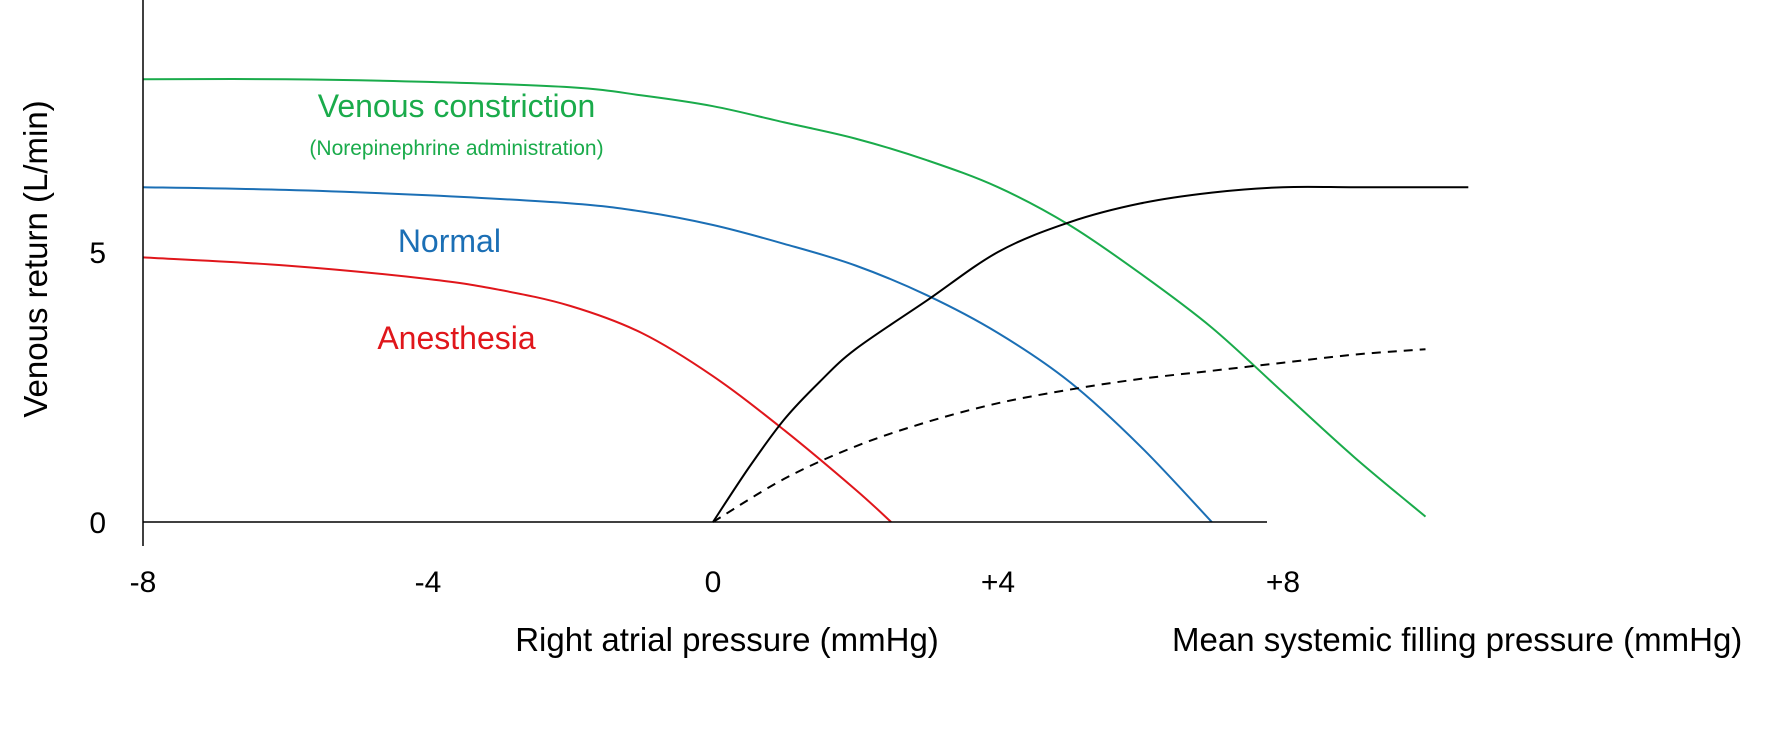 Image resolution: width=1783 pixels, height=732 pixels. I want to click on x-tick-label: +8, so click(1283, 582).